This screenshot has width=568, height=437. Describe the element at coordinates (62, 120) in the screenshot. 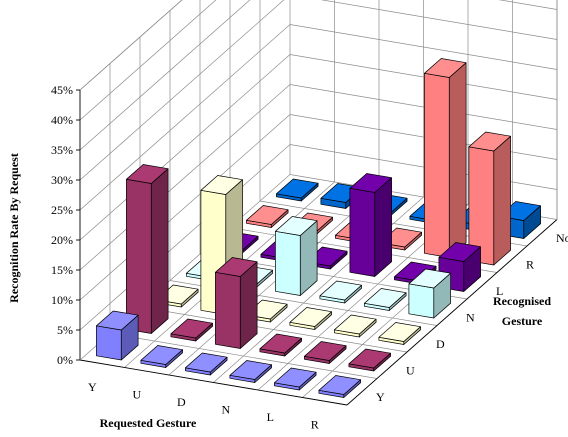

I see `z-tick-label: 40%` at that location.